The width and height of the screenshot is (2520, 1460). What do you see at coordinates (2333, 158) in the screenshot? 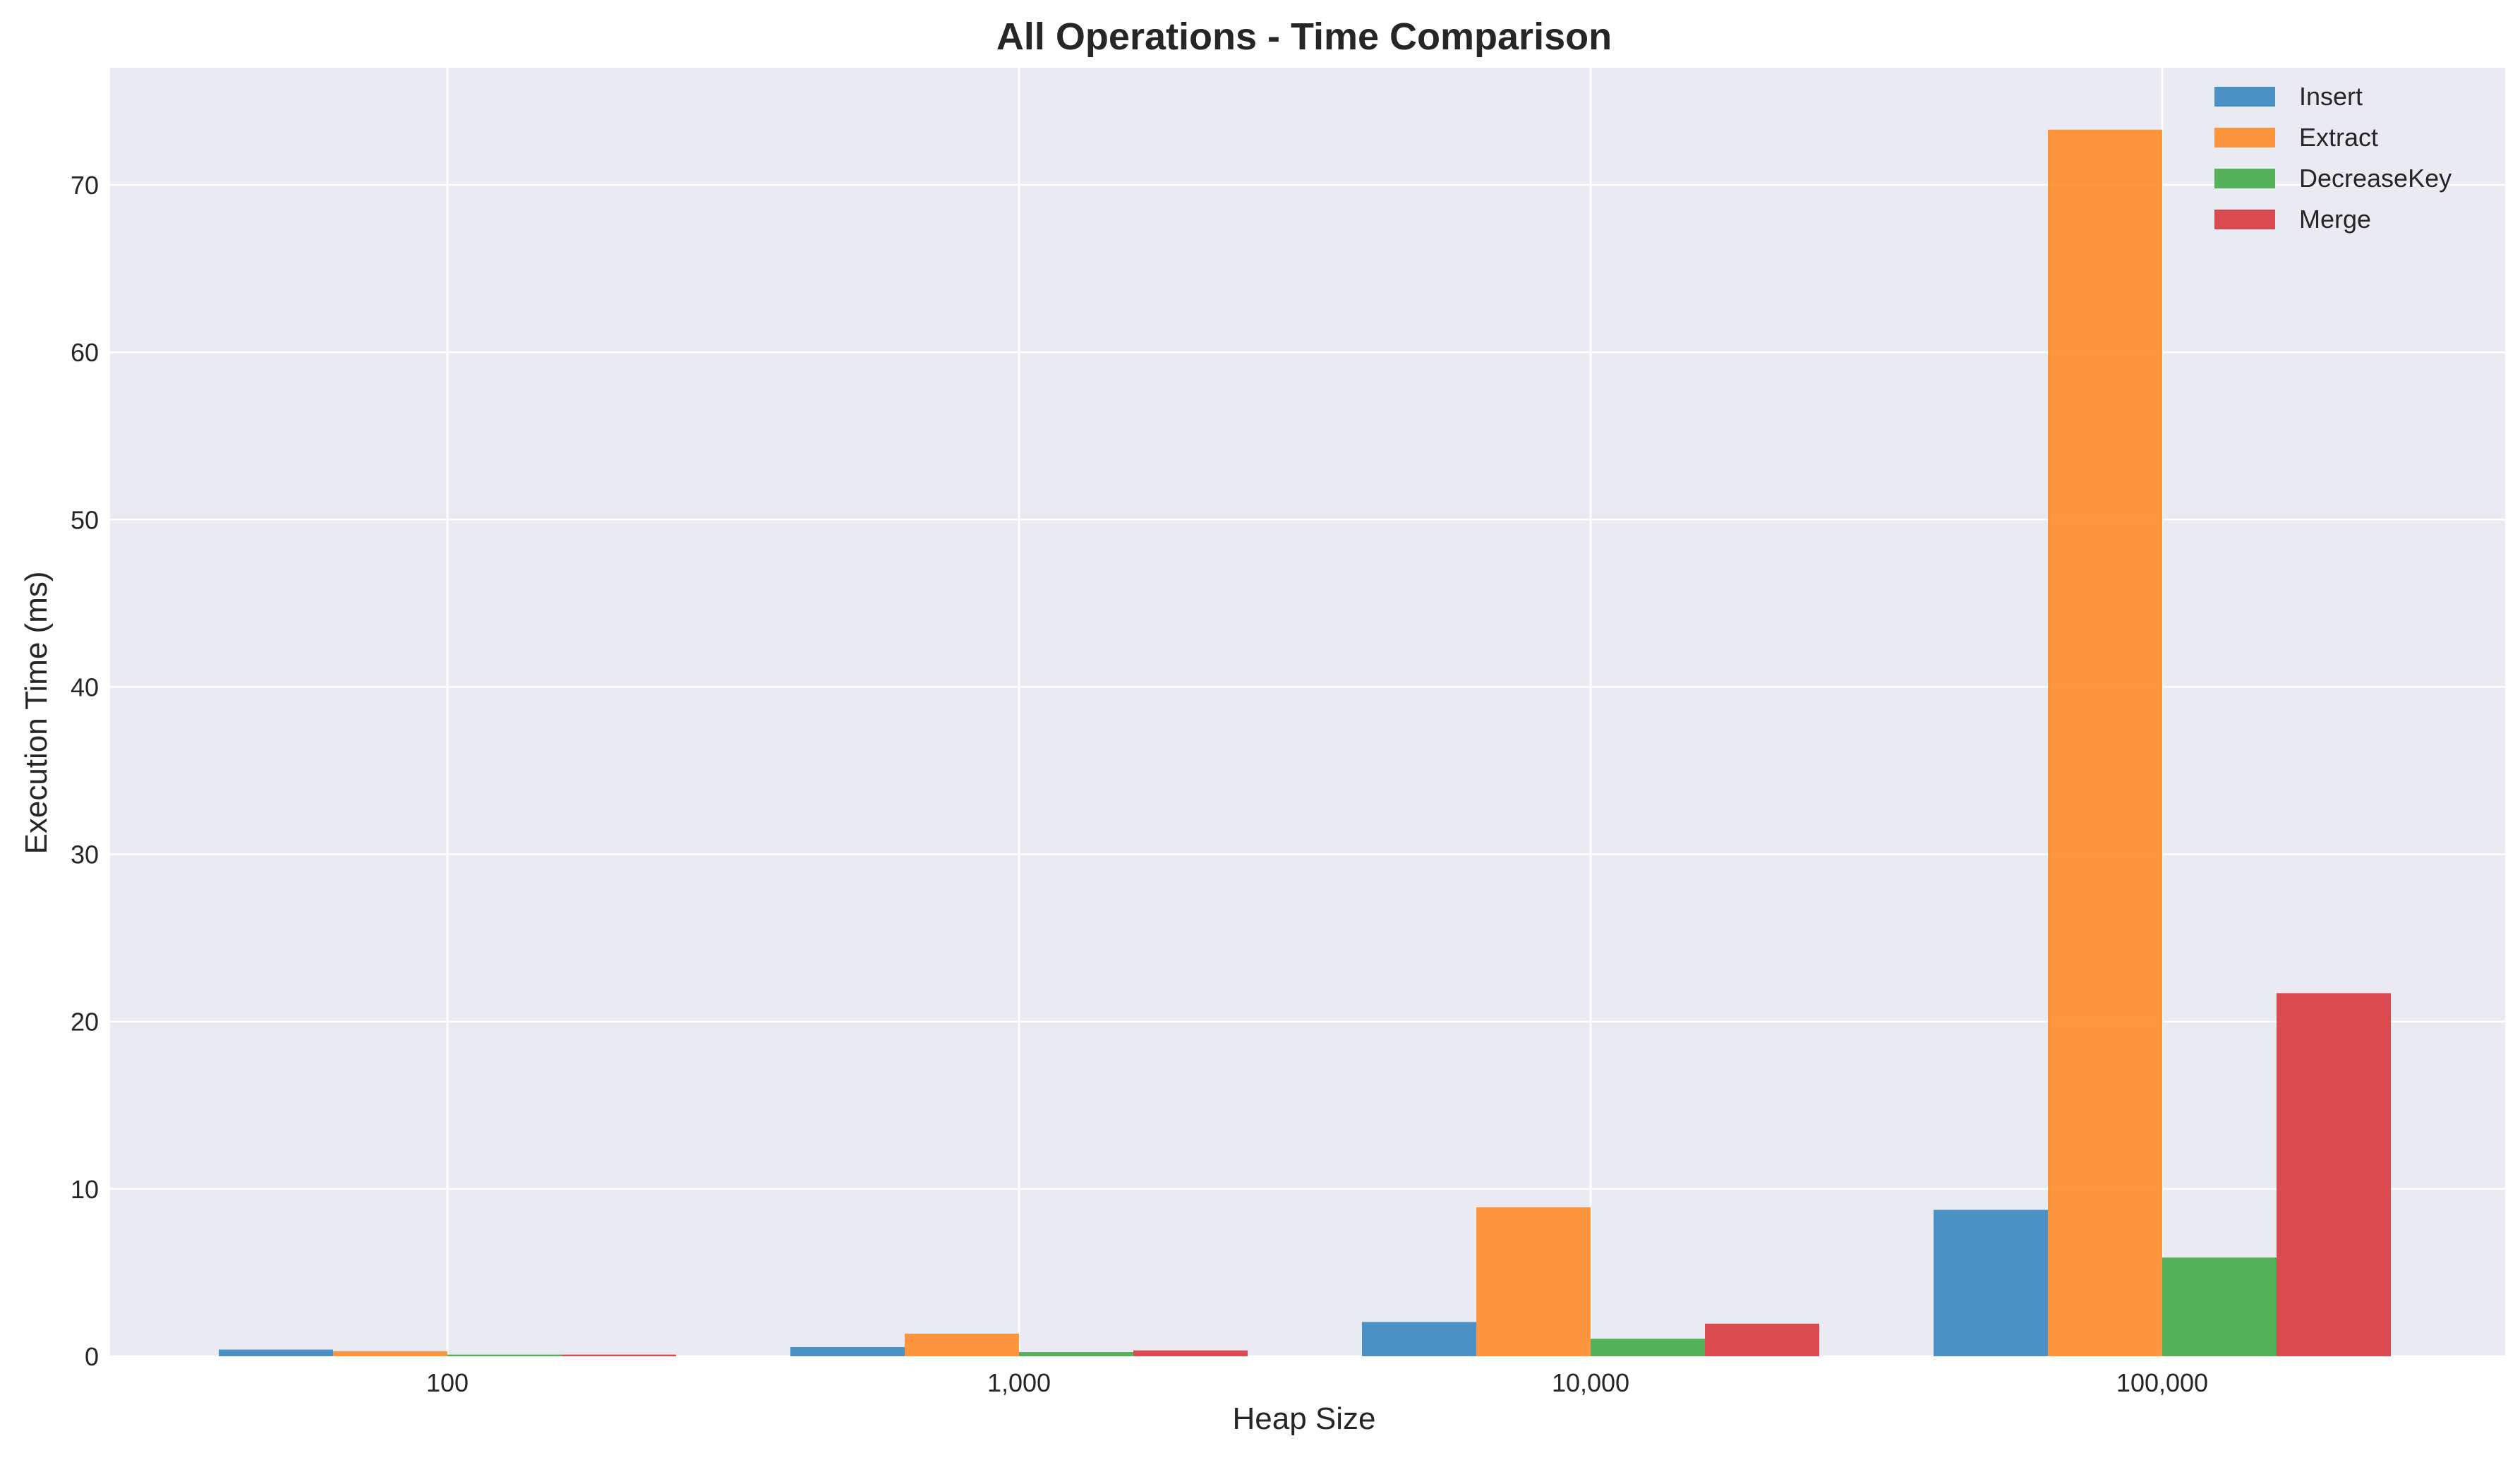
I see `legend: Insert Extract DecreaseKey Merge` at bounding box center [2333, 158].